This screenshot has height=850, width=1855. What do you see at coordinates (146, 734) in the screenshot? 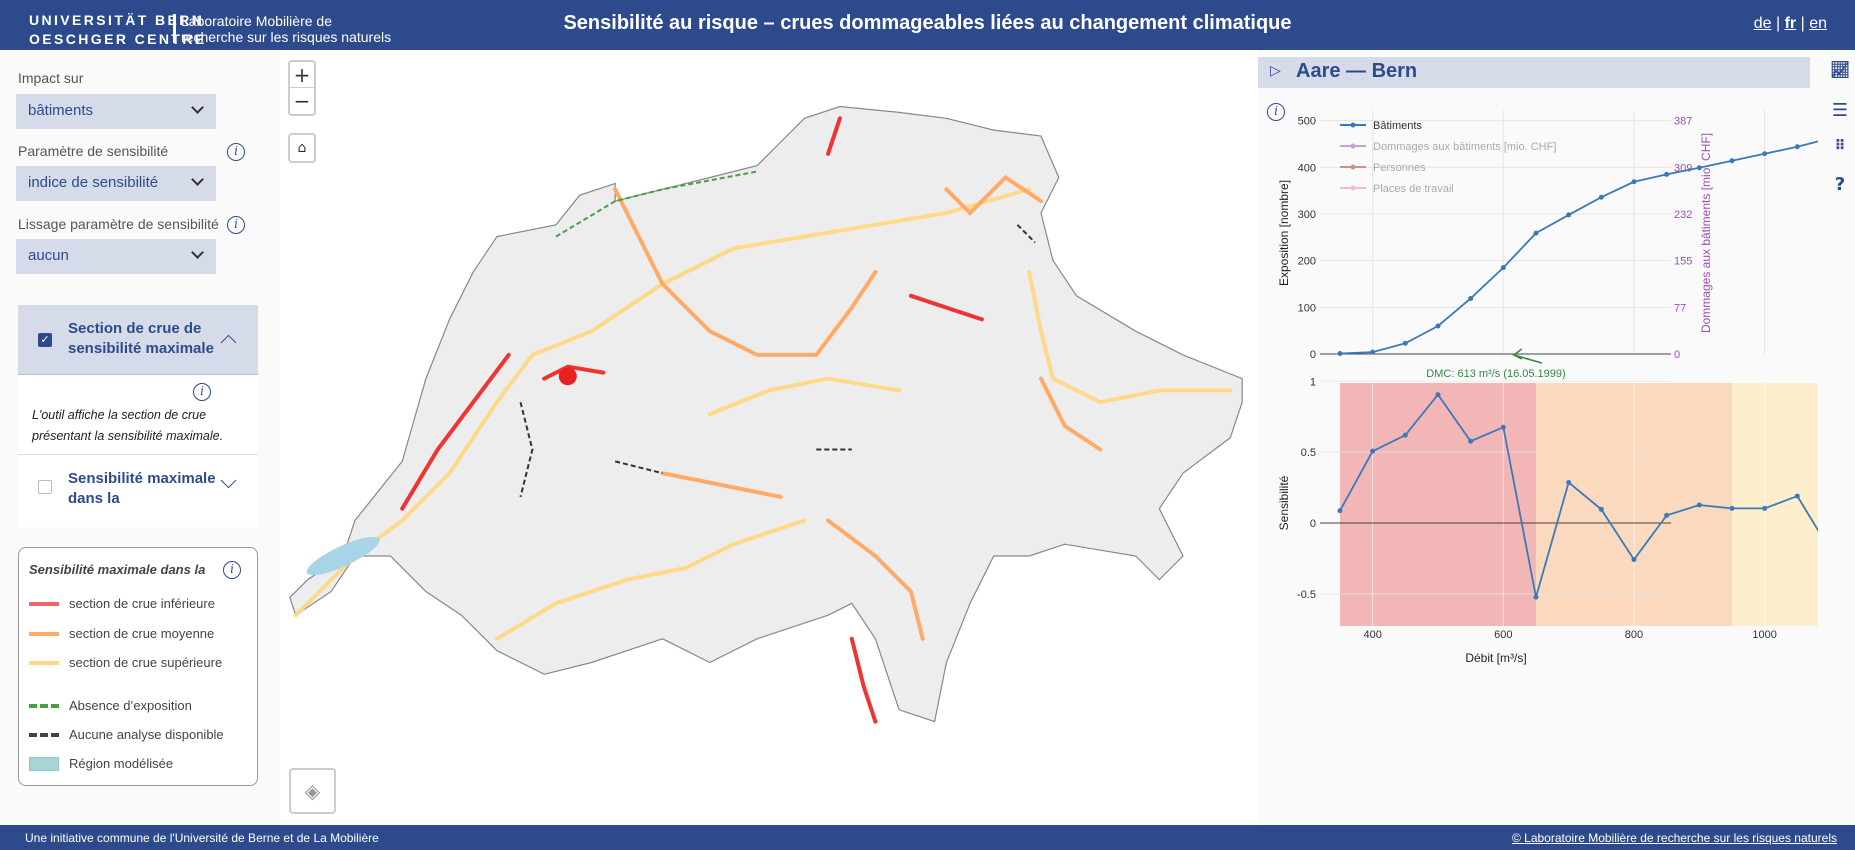
I see `legend-label: Aucune analyse disponible` at bounding box center [146, 734].